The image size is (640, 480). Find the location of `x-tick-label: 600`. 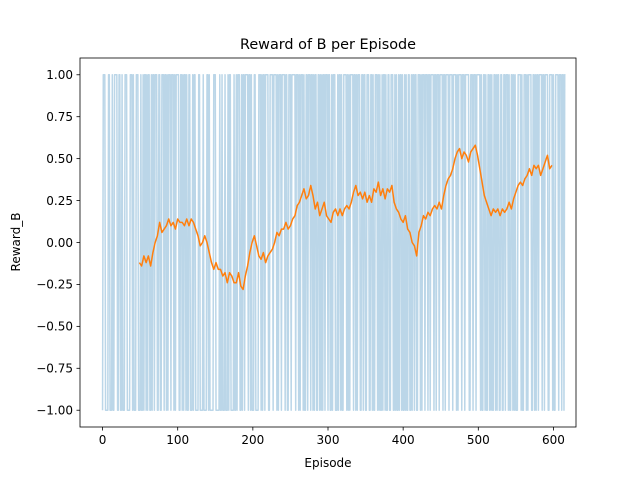

x-tick-label: 600 is located at coordinates (553, 440).